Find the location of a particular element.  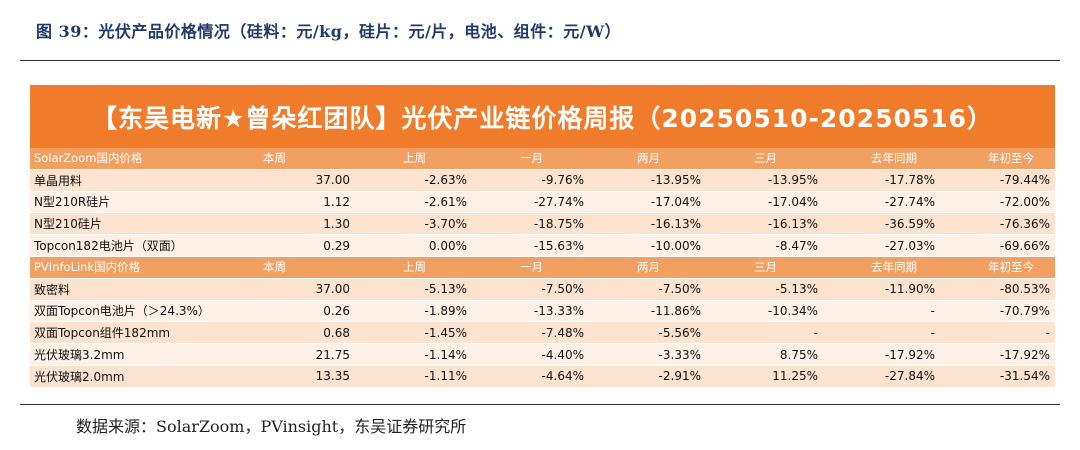

value-cell: -80.53% is located at coordinates (997, 289).